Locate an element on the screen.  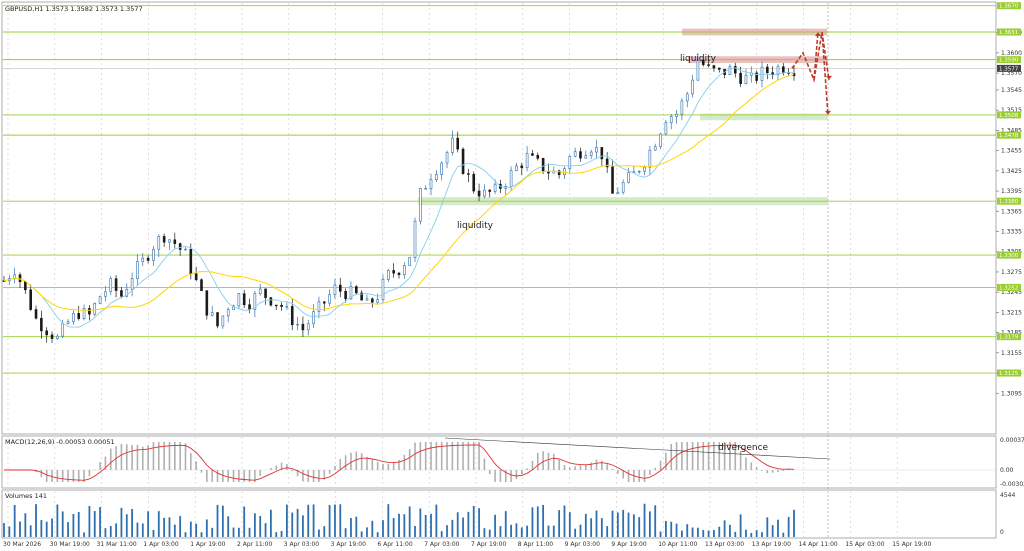
time-tick-label: 15 Apr 19:00 is located at coordinates (911, 544).